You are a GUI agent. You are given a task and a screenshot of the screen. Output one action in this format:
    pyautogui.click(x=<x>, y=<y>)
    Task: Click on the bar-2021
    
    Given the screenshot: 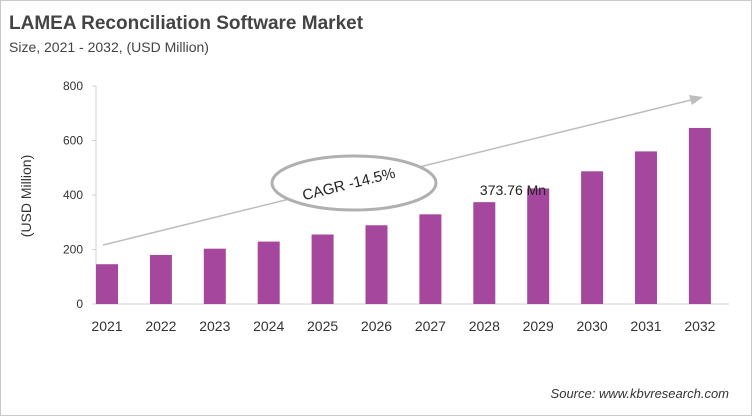 What is the action you would take?
    pyautogui.click(x=107, y=284)
    